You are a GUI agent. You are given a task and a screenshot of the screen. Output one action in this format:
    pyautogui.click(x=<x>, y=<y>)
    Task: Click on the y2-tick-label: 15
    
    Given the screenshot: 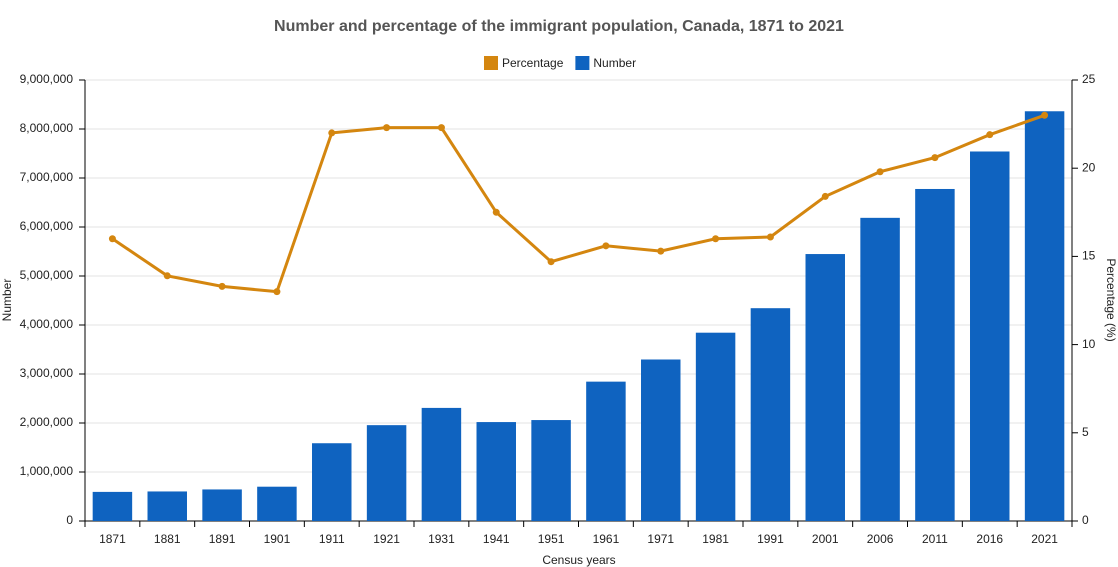 What is the action you would take?
    pyautogui.click(x=1089, y=256)
    